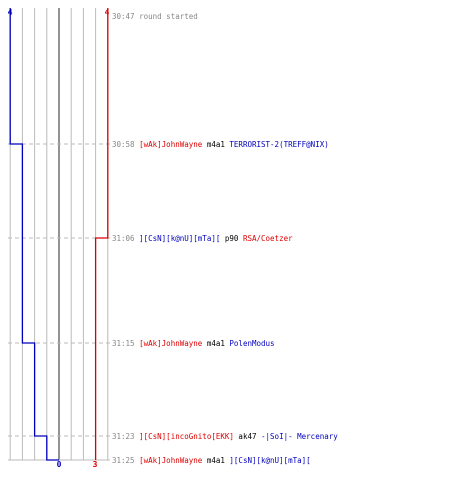 Image resolution: width=450 pixels, height=500 pixels. I want to click on blue-bottom-count: 0, so click(59, 464).